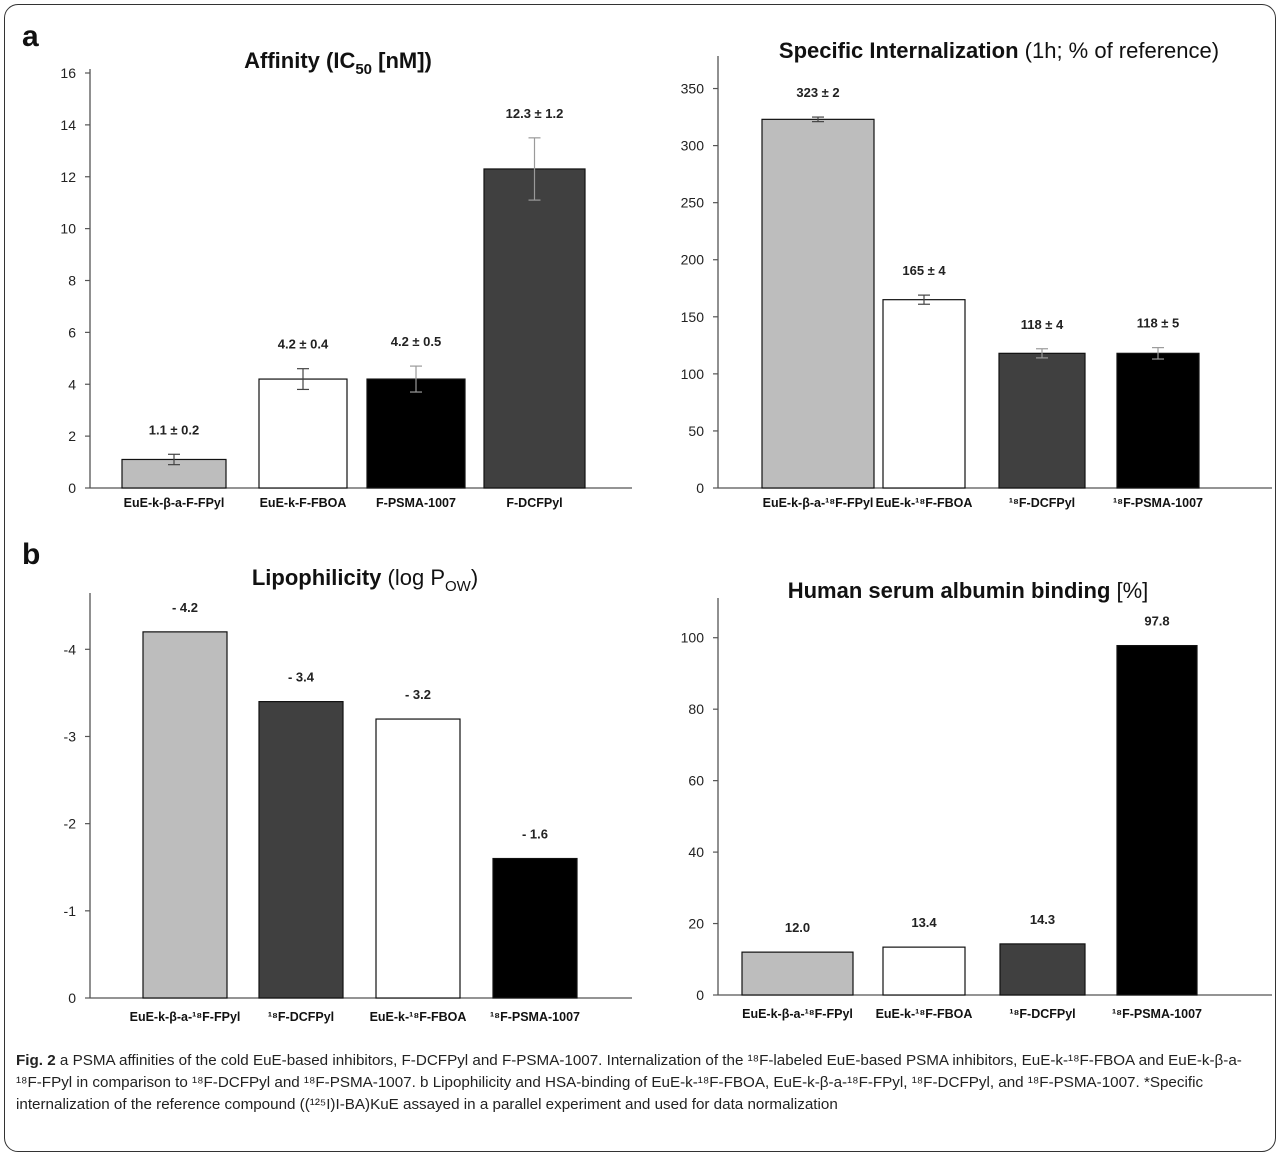 This screenshot has height=1157, width=1282. What do you see at coordinates (416, 341) in the screenshot?
I see `data-label: 4.2 ± 0.5` at bounding box center [416, 341].